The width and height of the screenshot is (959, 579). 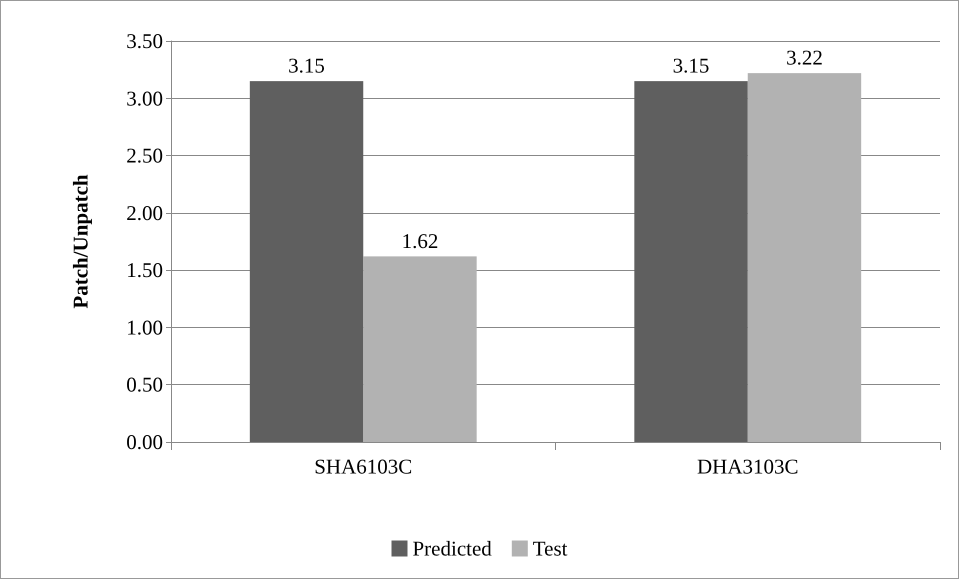 What do you see at coordinates (804, 58) in the screenshot?
I see `data-label: 3.22` at bounding box center [804, 58].